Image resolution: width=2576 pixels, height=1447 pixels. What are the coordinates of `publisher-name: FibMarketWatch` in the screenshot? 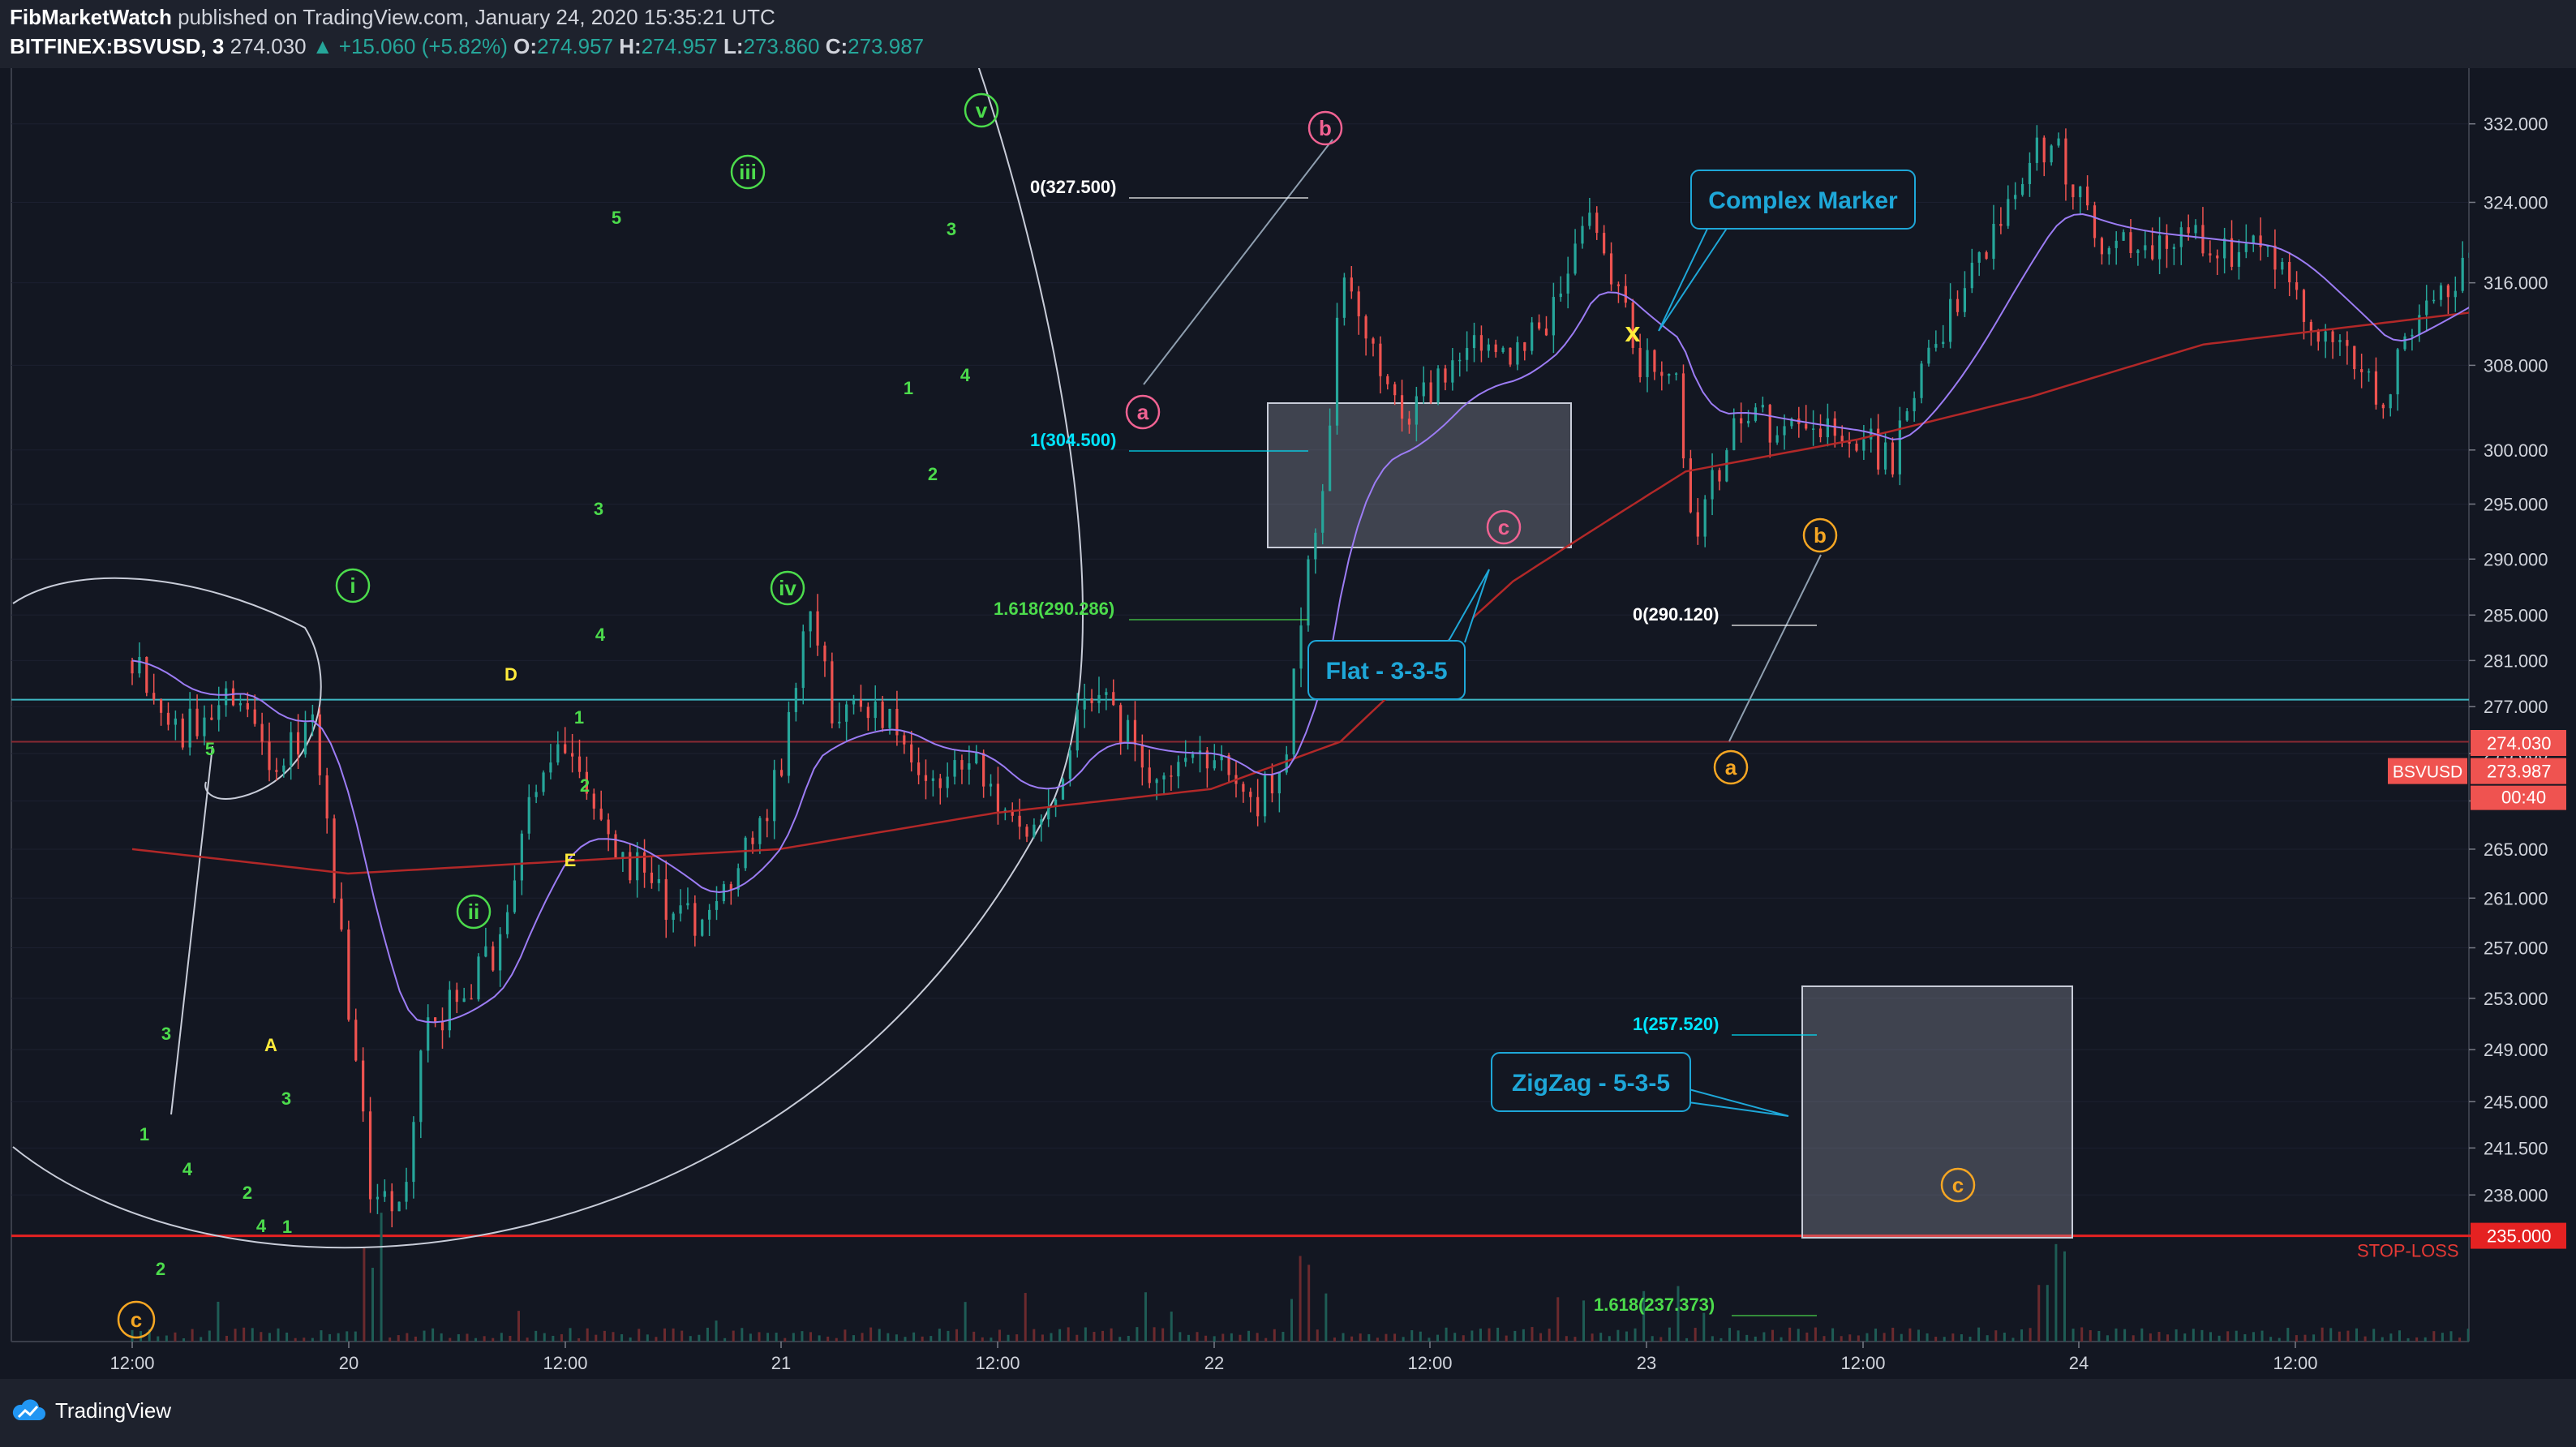 It's located at (91, 17).